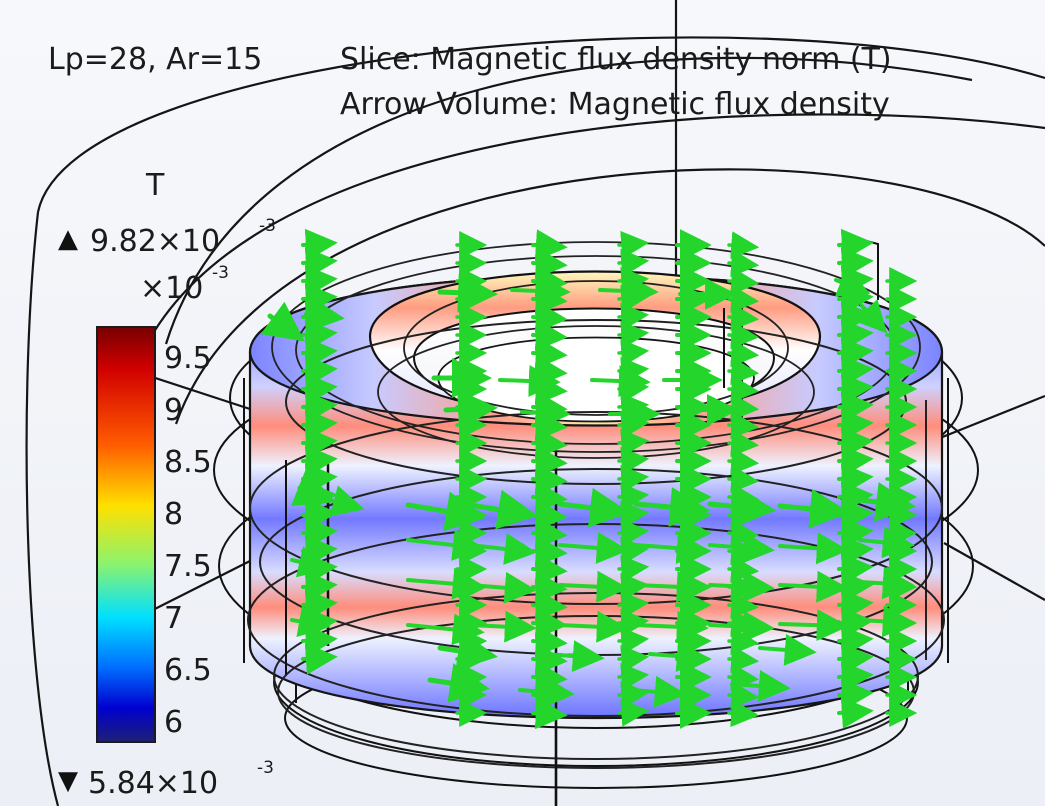 The image size is (1045, 806). What do you see at coordinates (195, 391) in the screenshot?
I see `left-axis` at bounding box center [195, 391].